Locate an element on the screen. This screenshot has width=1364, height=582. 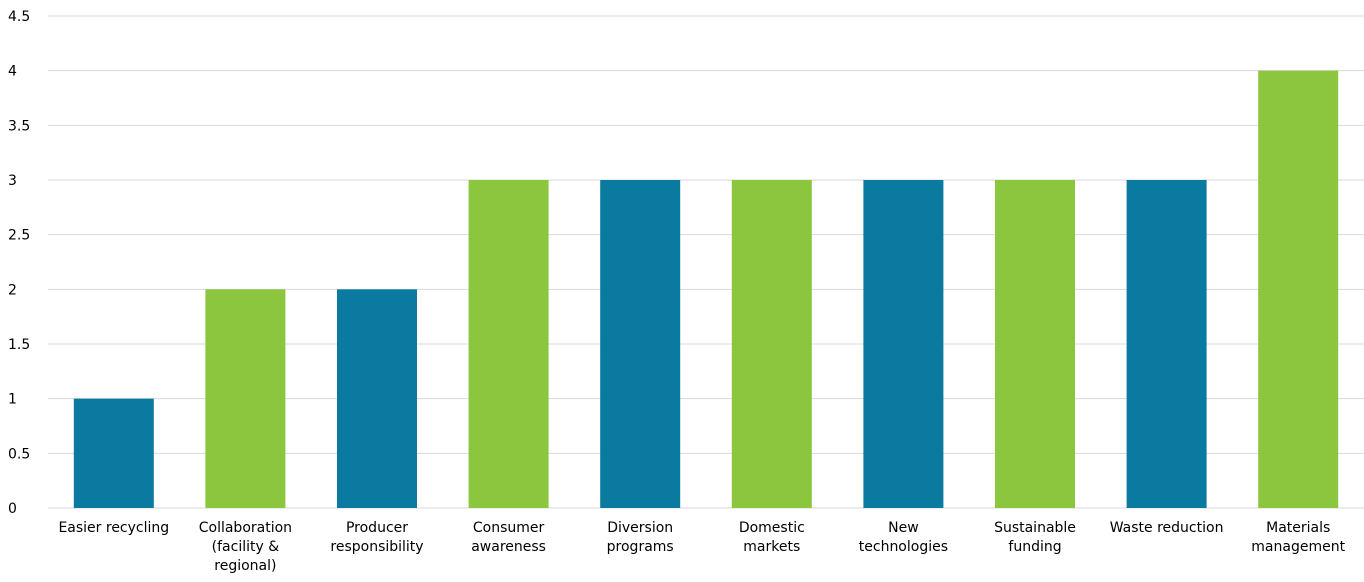
x-category-label: Waste reduction is located at coordinates (1167, 528).